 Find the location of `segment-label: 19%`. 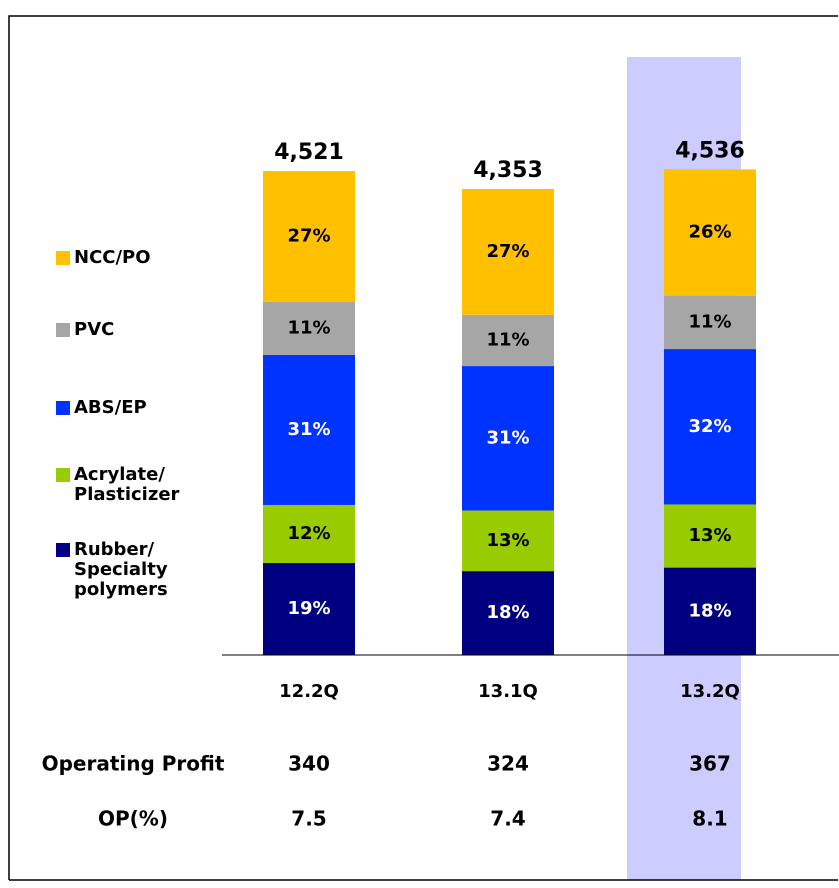

segment-label: 19% is located at coordinates (308, 608).